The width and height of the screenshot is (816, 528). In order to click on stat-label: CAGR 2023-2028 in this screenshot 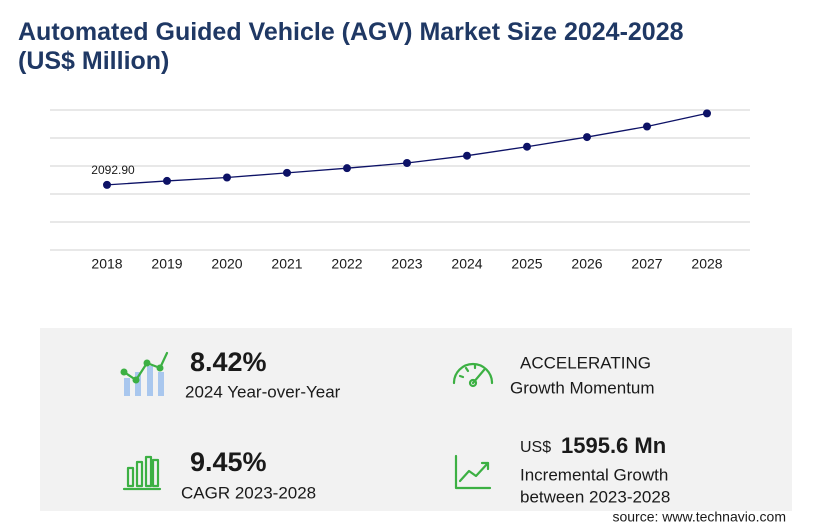, I will do `click(248, 492)`.